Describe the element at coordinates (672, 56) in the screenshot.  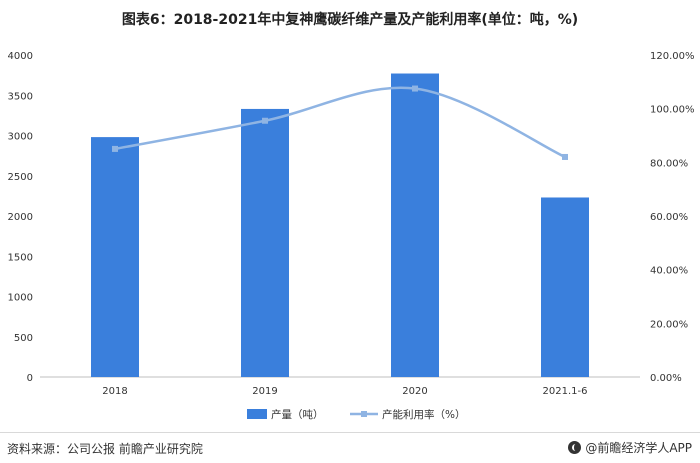
I see `y-right-tick-label: 120.00%` at that location.